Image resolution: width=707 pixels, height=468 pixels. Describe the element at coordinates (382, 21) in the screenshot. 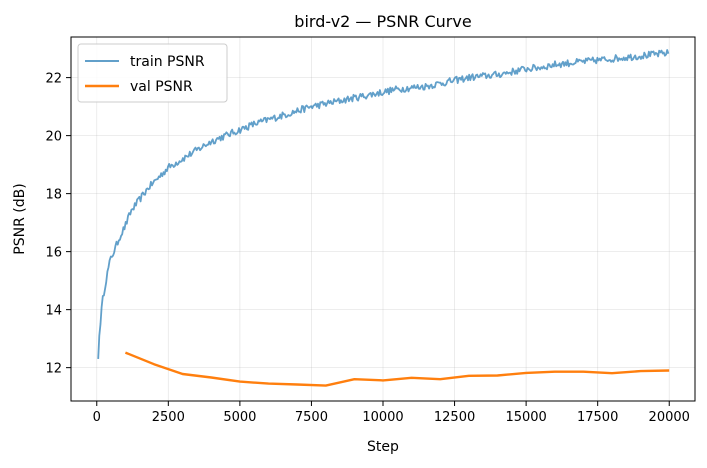

I see `chart-title: bird-v2 — PSNR Curve` at that location.